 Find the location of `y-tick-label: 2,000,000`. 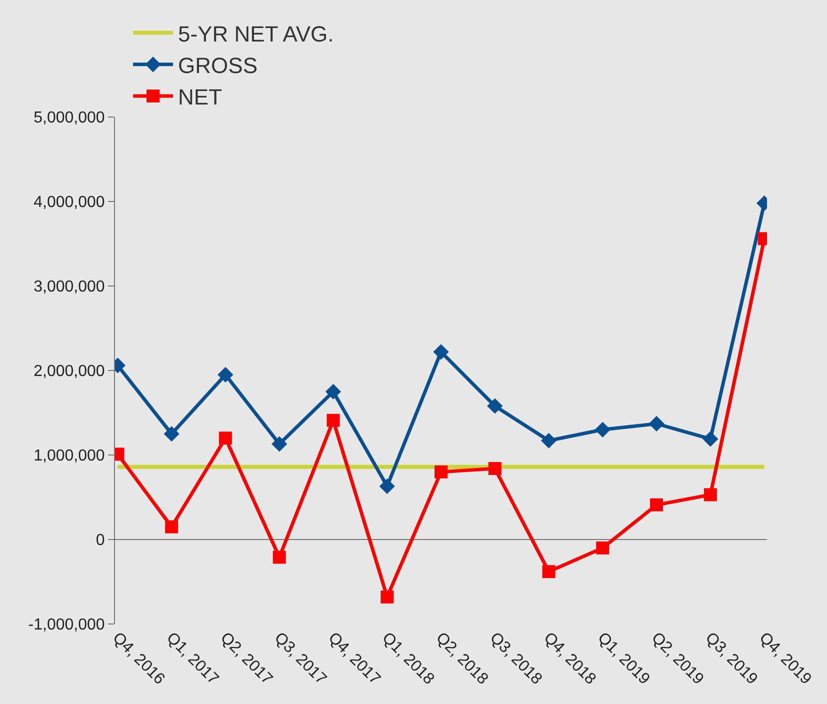

y-tick-label: 2,000,000 is located at coordinates (69, 371).